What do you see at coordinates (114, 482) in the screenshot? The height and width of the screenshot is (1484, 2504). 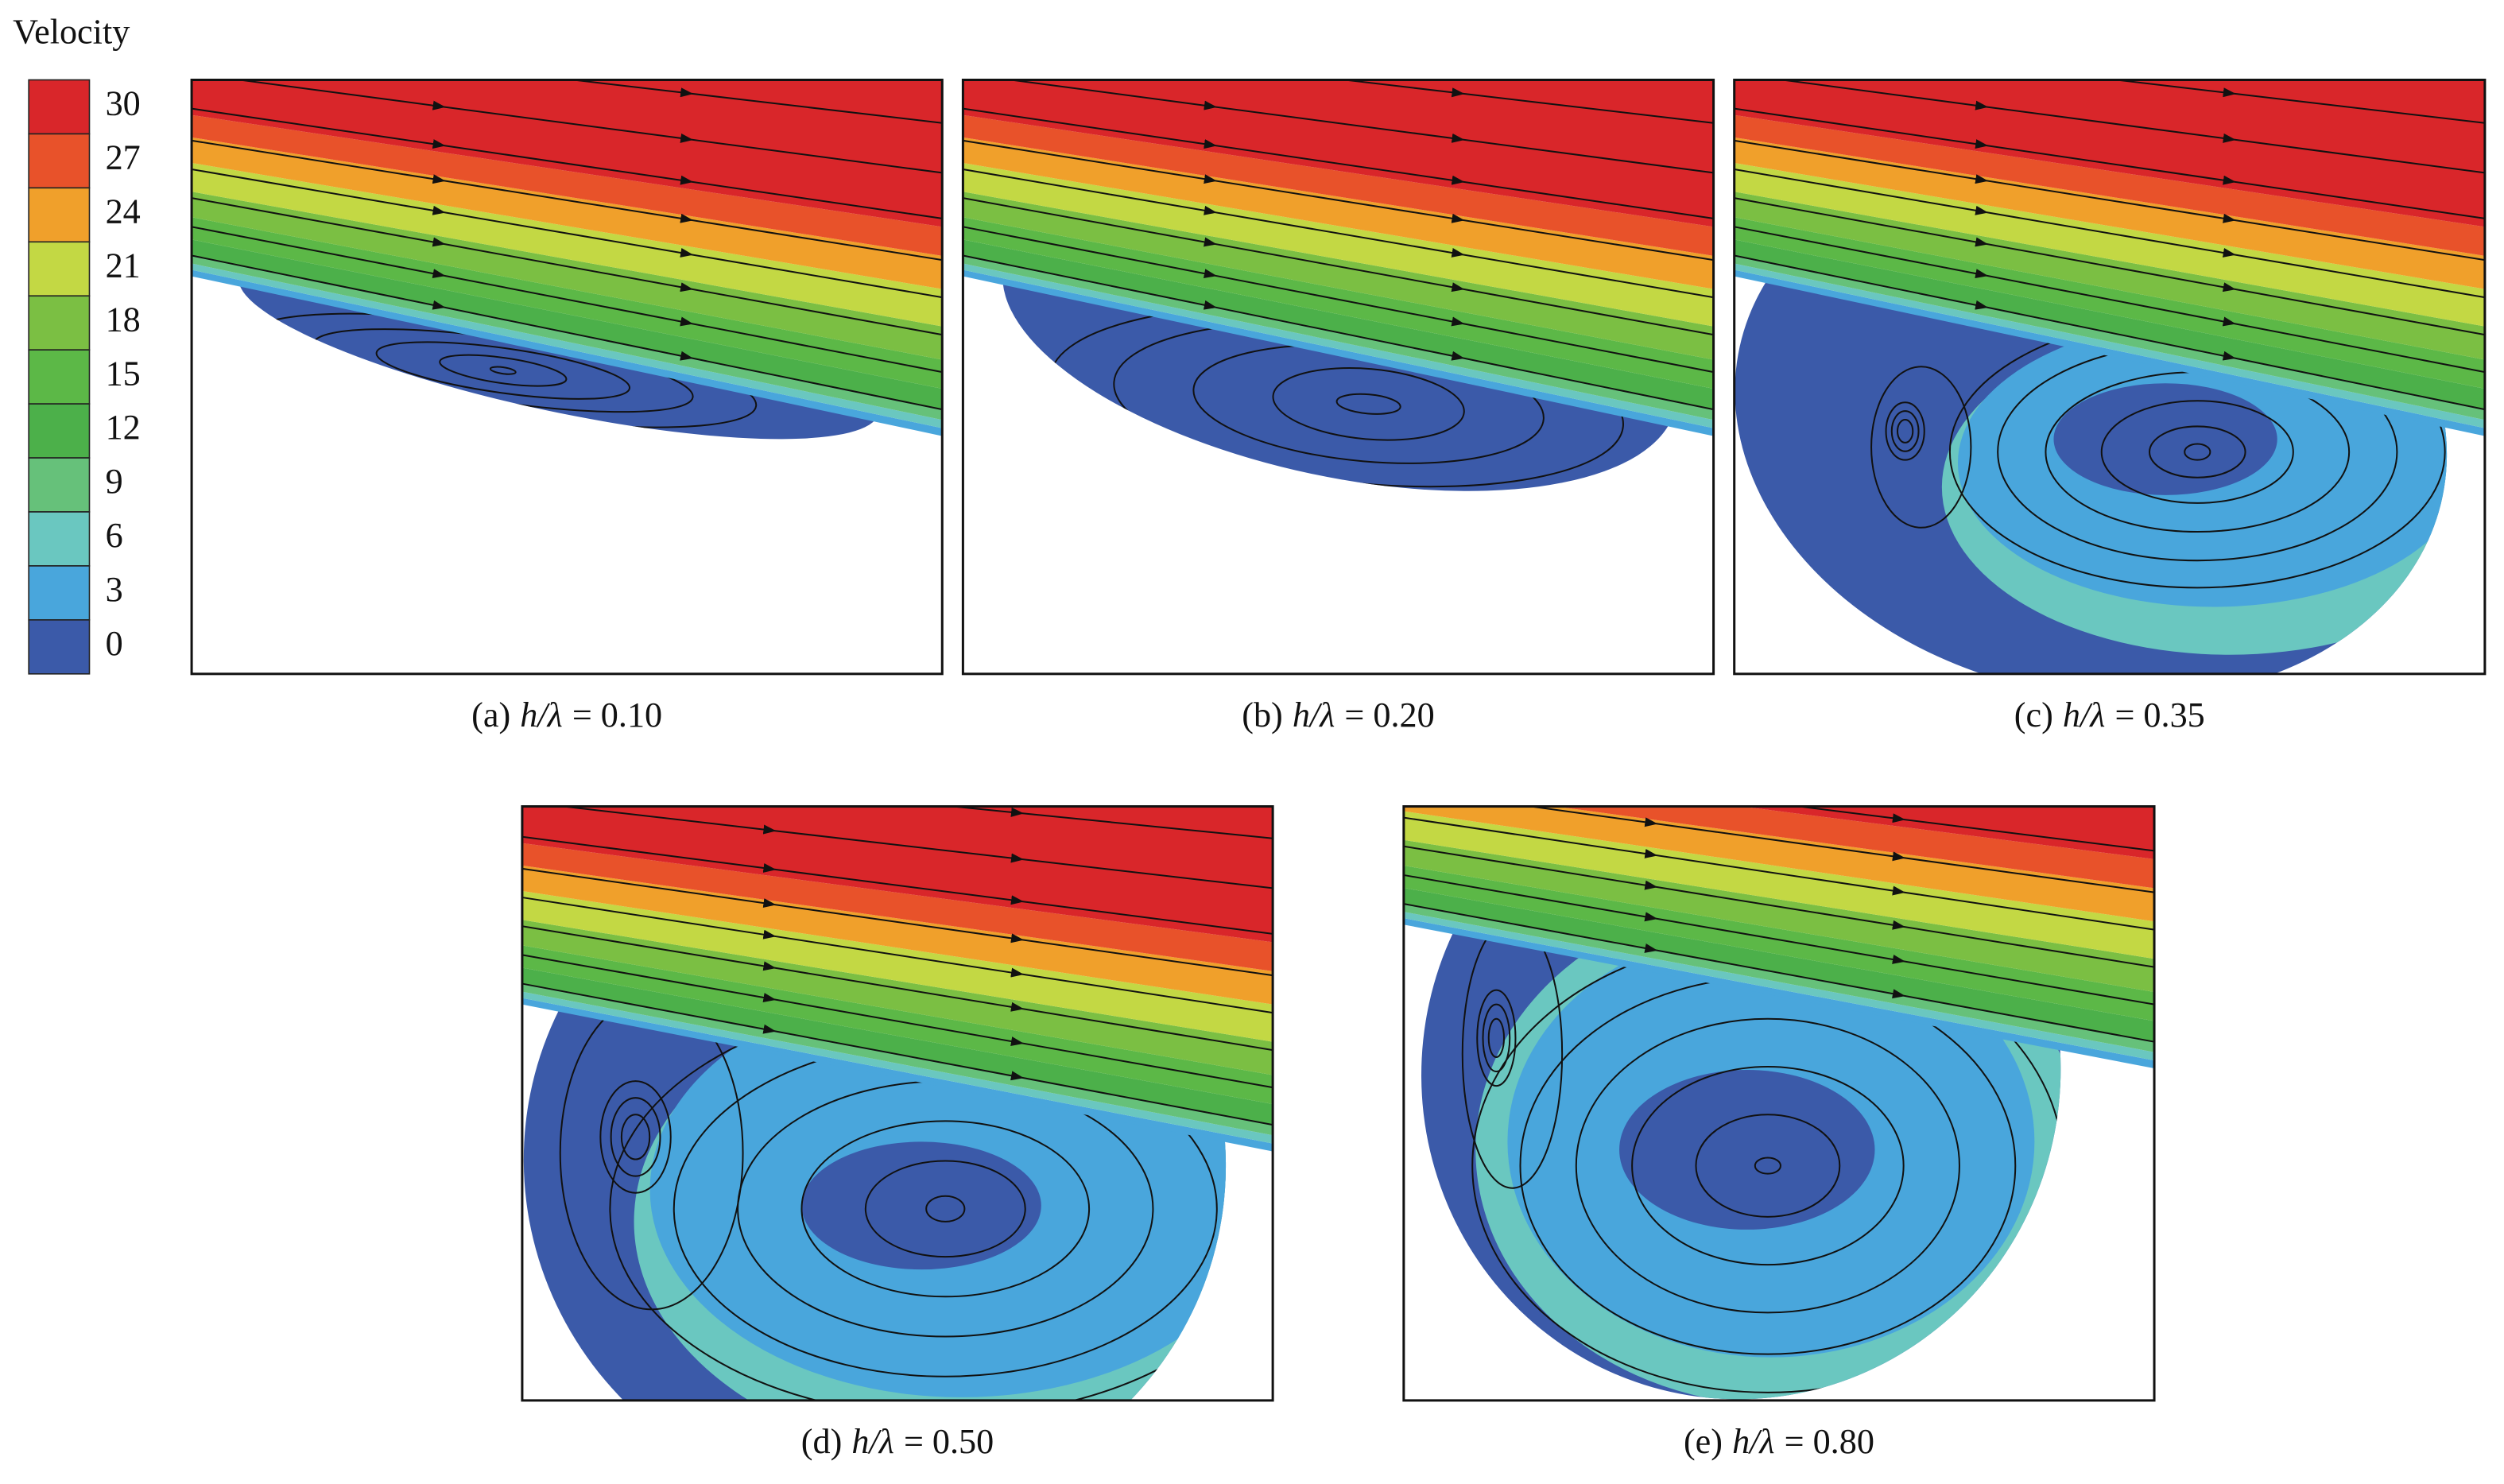 I see `colorbar-label: 9` at bounding box center [114, 482].